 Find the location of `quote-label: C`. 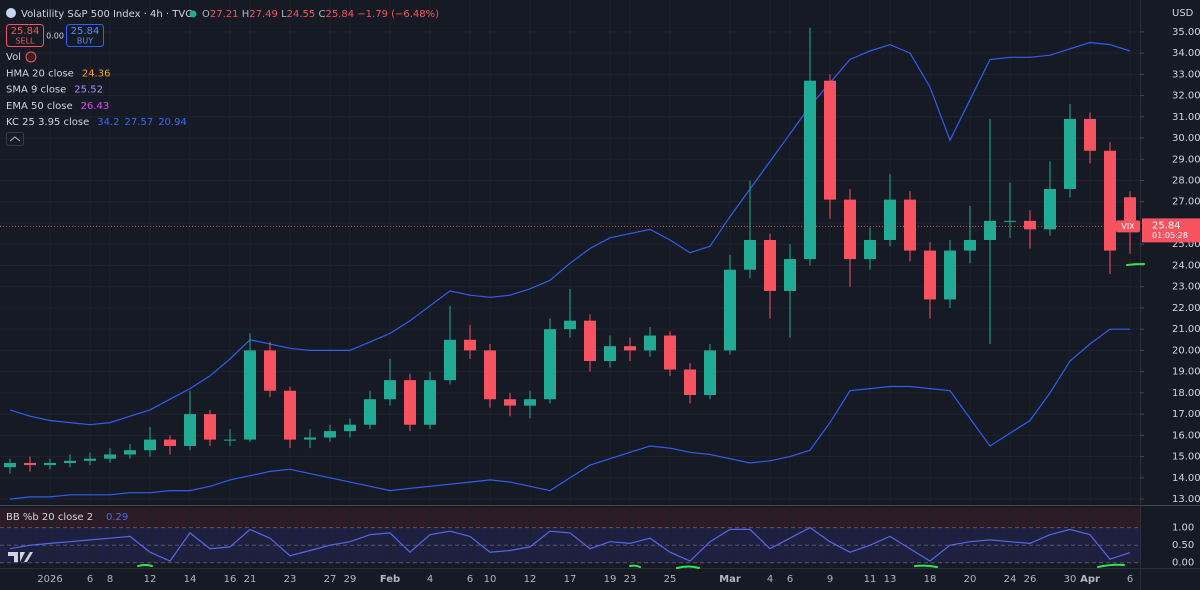

quote-label: C is located at coordinates (321, 14).